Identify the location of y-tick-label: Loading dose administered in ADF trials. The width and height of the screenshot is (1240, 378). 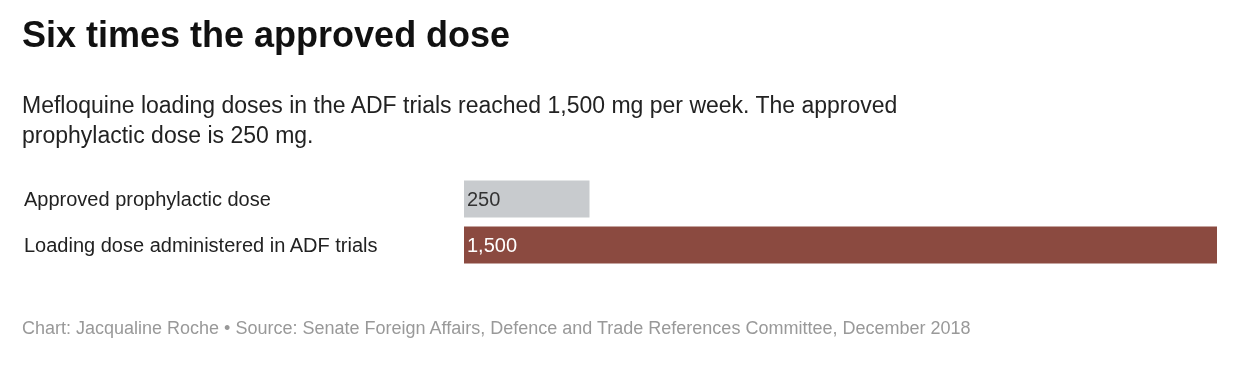
(201, 245).